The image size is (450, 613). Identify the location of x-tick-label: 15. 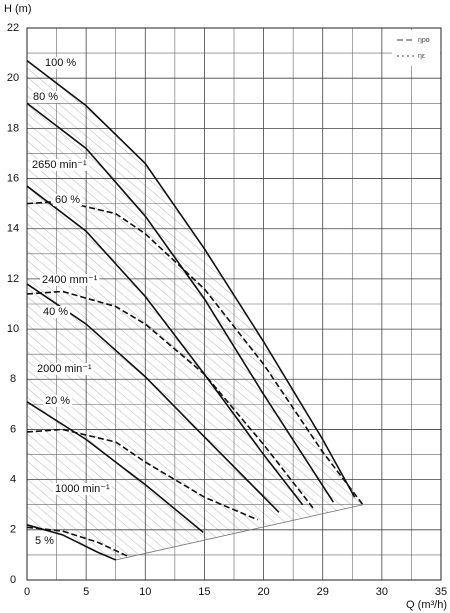
(204, 592).